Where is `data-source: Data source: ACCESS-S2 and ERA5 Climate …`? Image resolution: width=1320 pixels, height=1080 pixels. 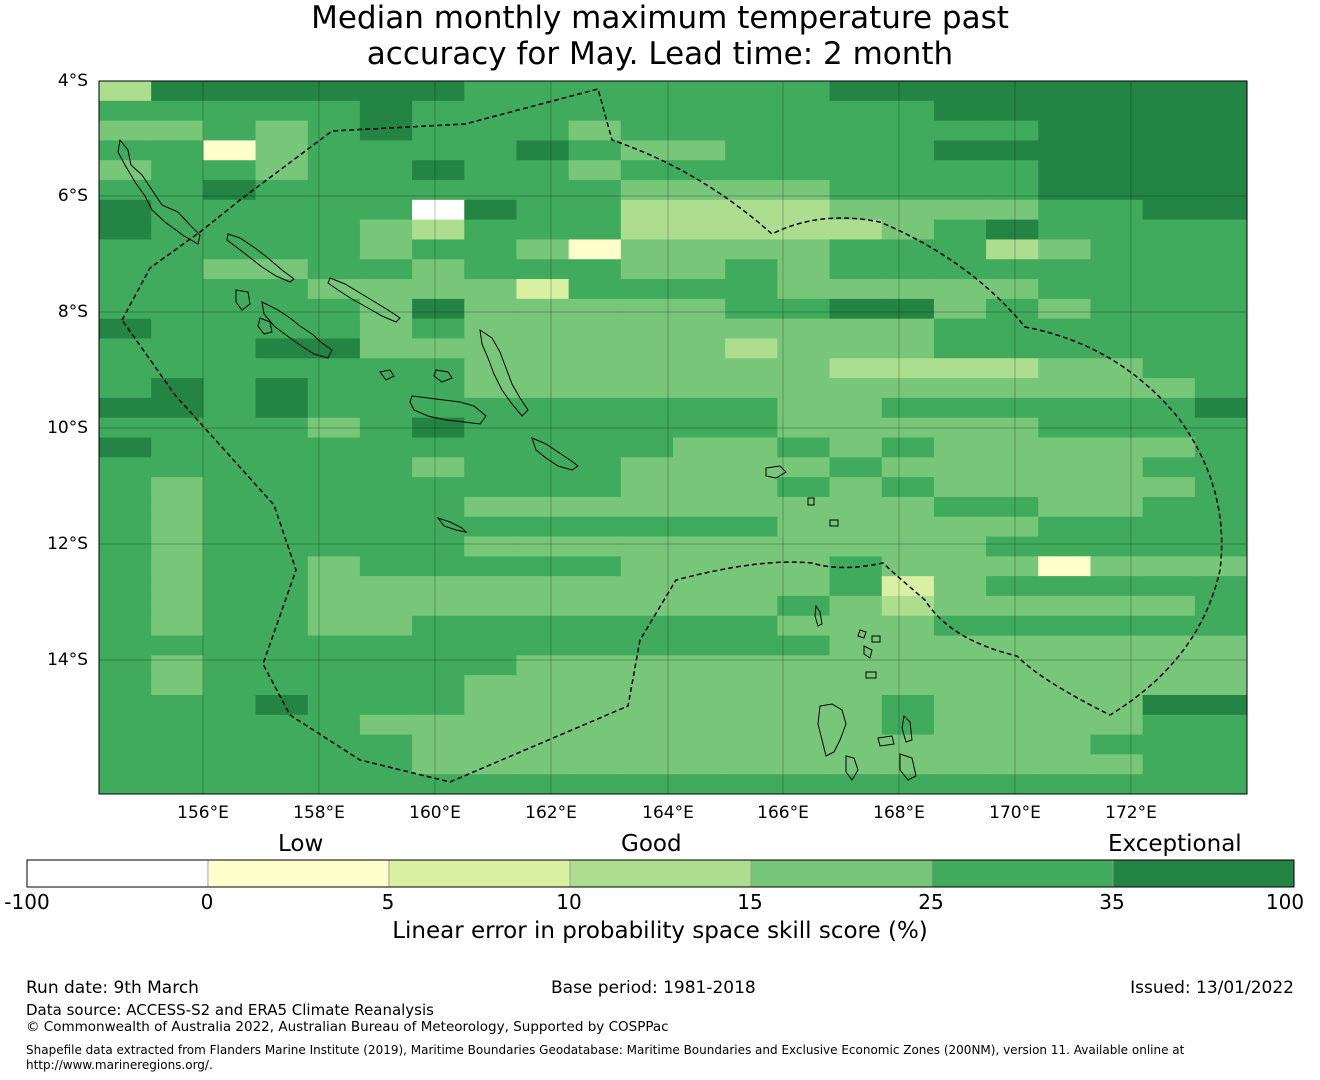 data-source: Data source: ACCESS-S2 and ERA5 Climate … is located at coordinates (230, 1010).